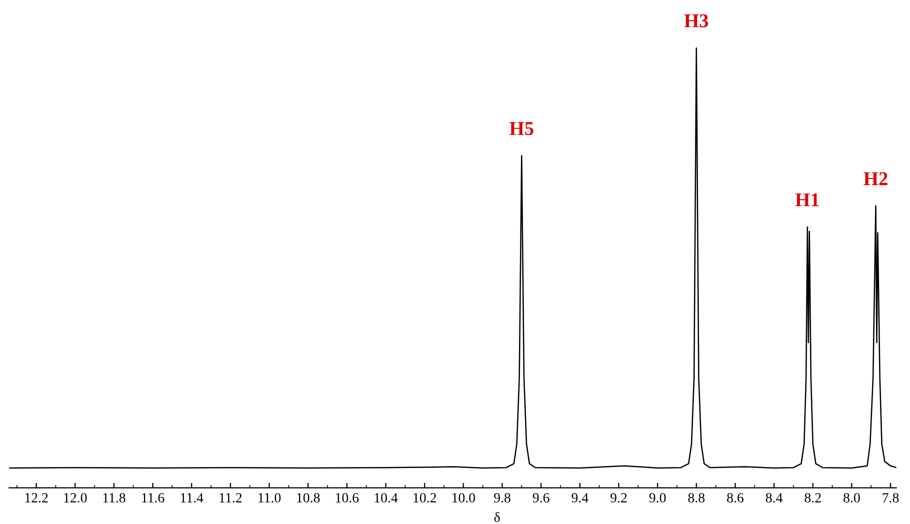 This screenshot has width=910, height=524. I want to click on annotation: H3, so click(696, 21).